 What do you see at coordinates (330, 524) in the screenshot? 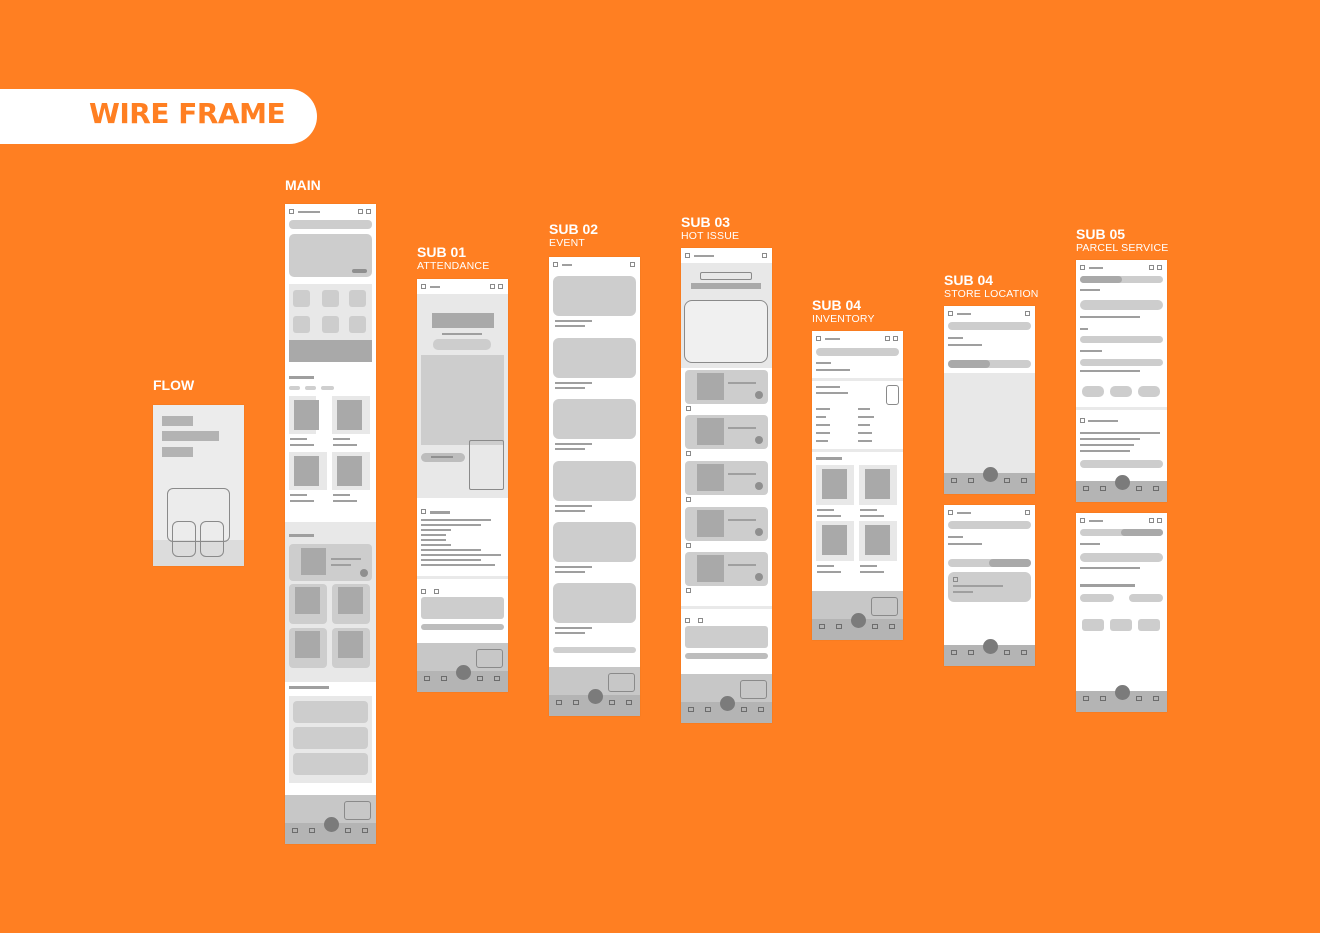
I see `main-screen` at bounding box center [330, 524].